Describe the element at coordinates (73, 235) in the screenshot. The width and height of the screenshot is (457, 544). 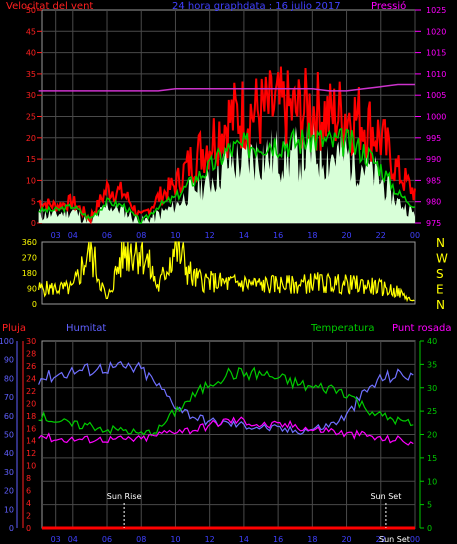
I see `wind-x-tick-label: 04` at that location.